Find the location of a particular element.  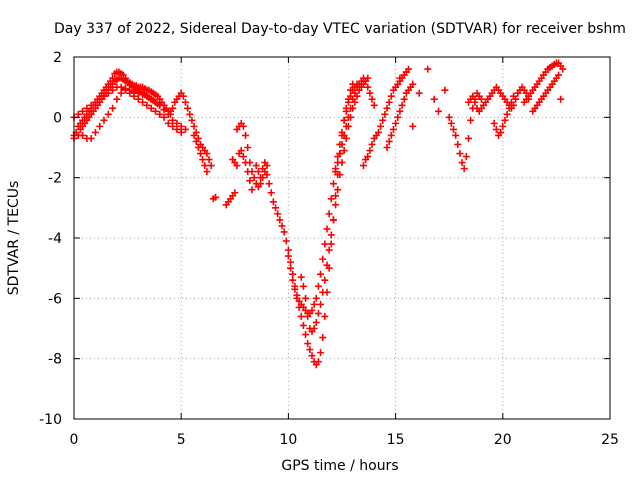

series-arc-p is located at coordinates (498, 99).